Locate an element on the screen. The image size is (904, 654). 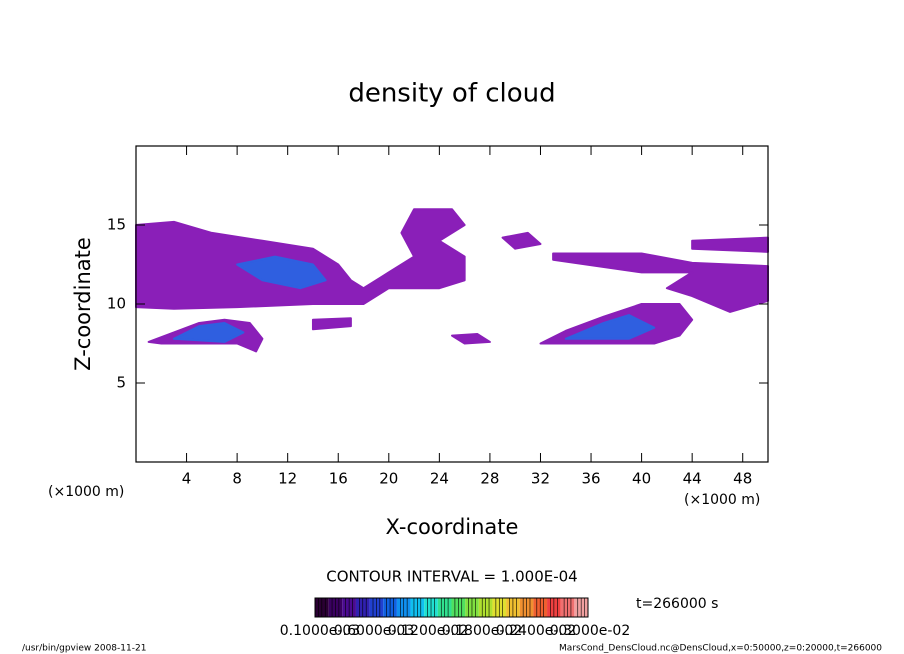
y-tick-label: 10 is located at coordinates (116, 304).